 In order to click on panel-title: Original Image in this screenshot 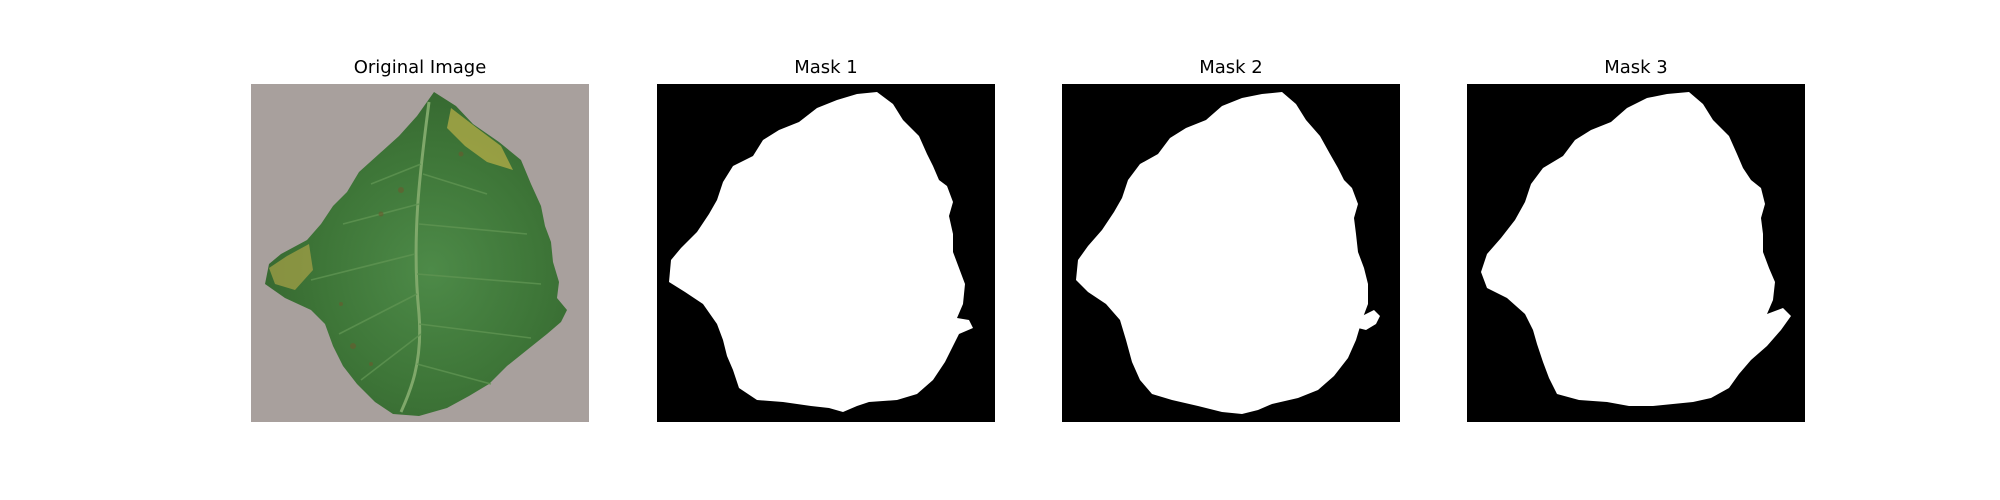, I will do `click(420, 67)`.